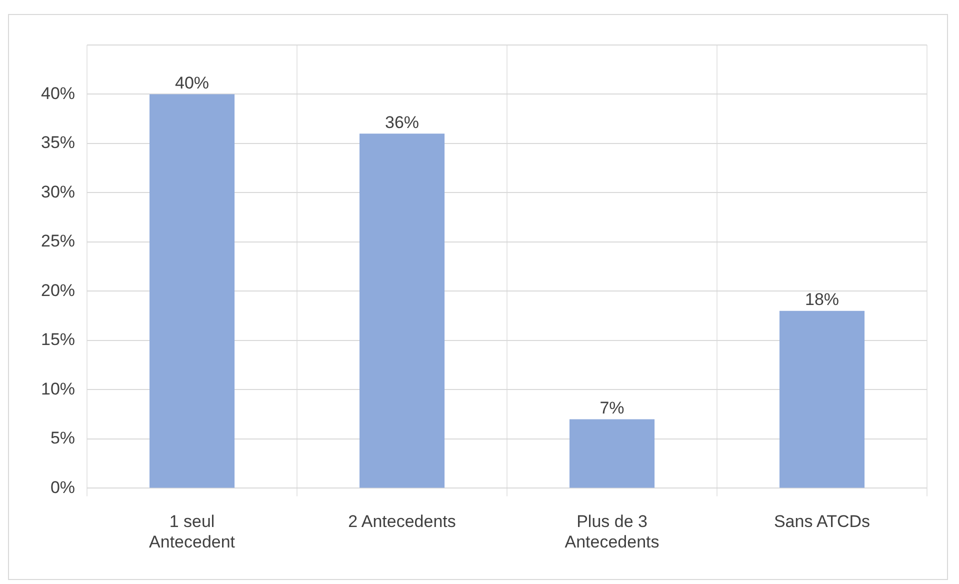 This screenshot has height=584, width=959. I want to click on data-label: 18%, so click(822, 300).